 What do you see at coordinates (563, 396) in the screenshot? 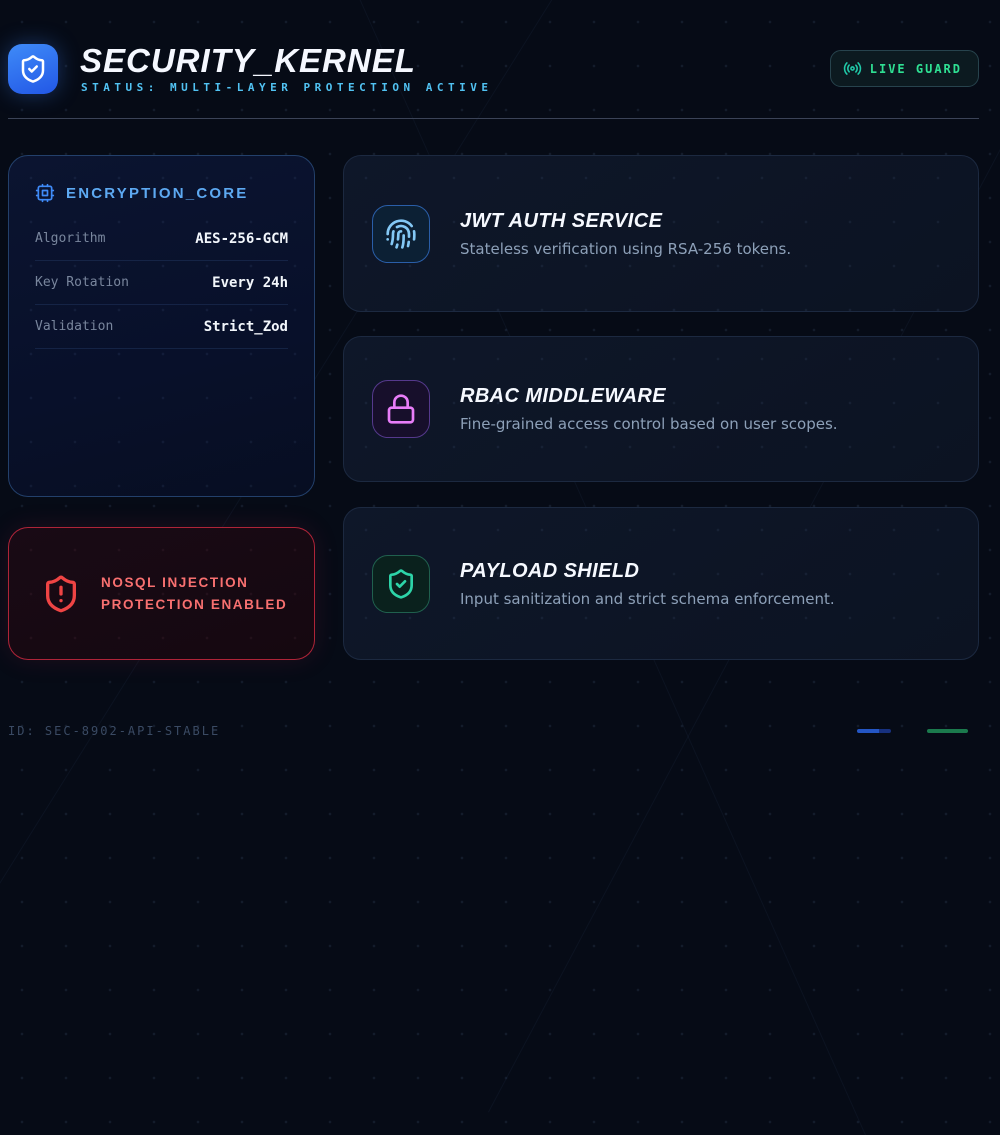
I see `service-title: RBAC MIDDLEWARE` at bounding box center [563, 396].